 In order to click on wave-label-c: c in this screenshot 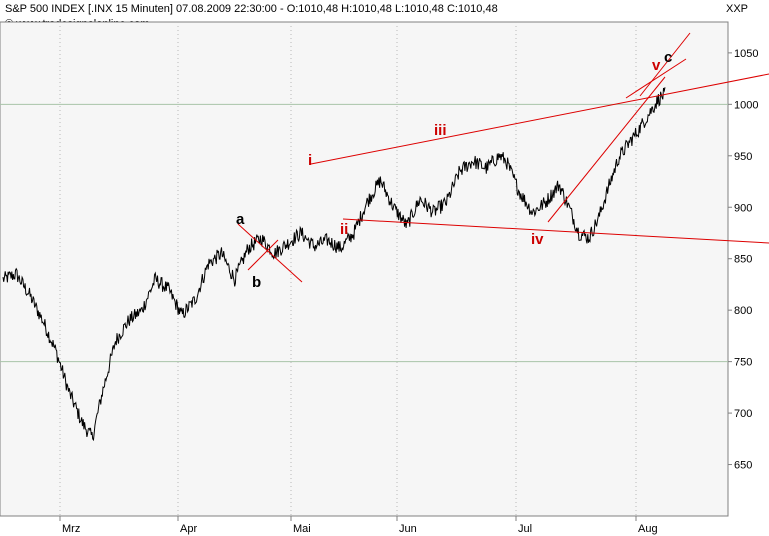, I will do `click(668, 57)`.